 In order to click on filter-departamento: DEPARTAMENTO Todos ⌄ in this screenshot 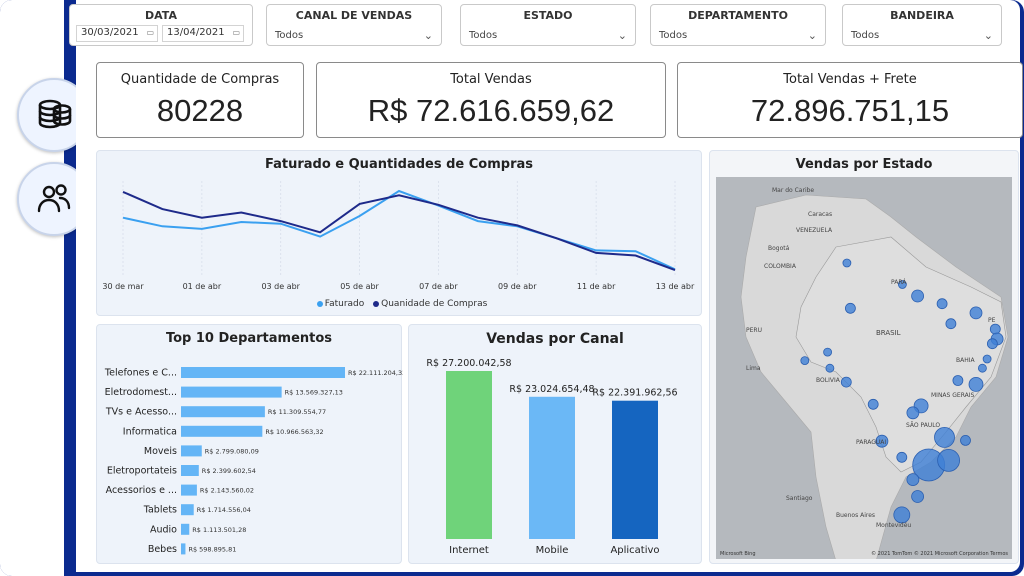, I will do `click(738, 25)`.